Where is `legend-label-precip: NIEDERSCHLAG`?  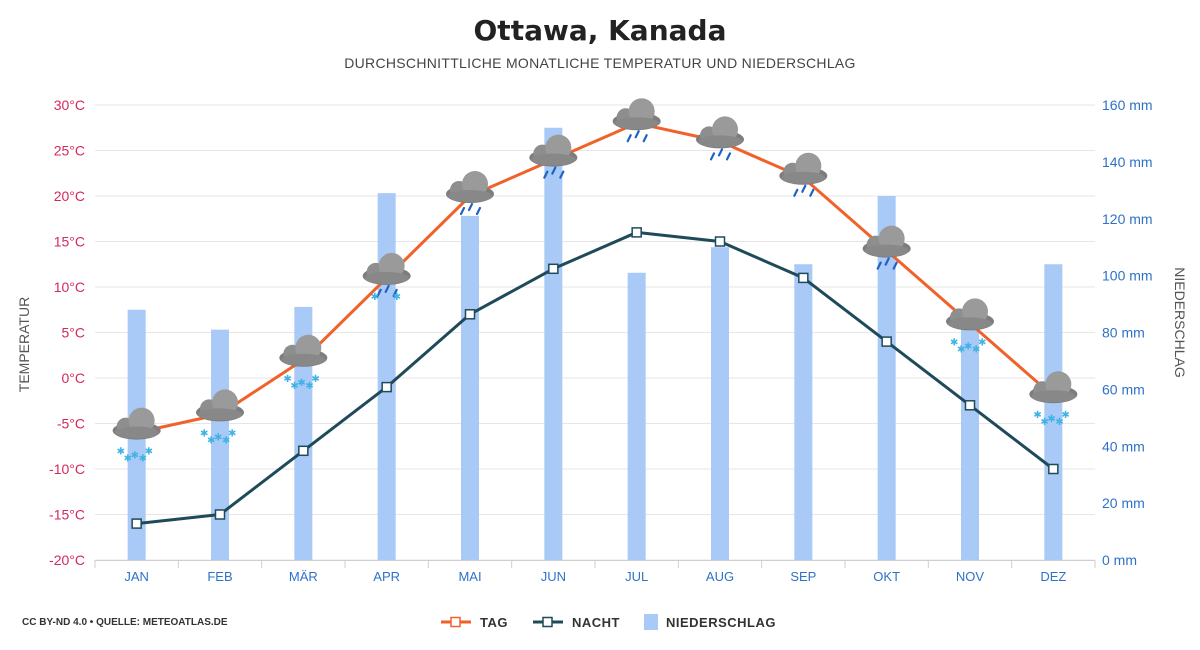 legend-label-precip: NIEDERSCHLAG is located at coordinates (720, 622).